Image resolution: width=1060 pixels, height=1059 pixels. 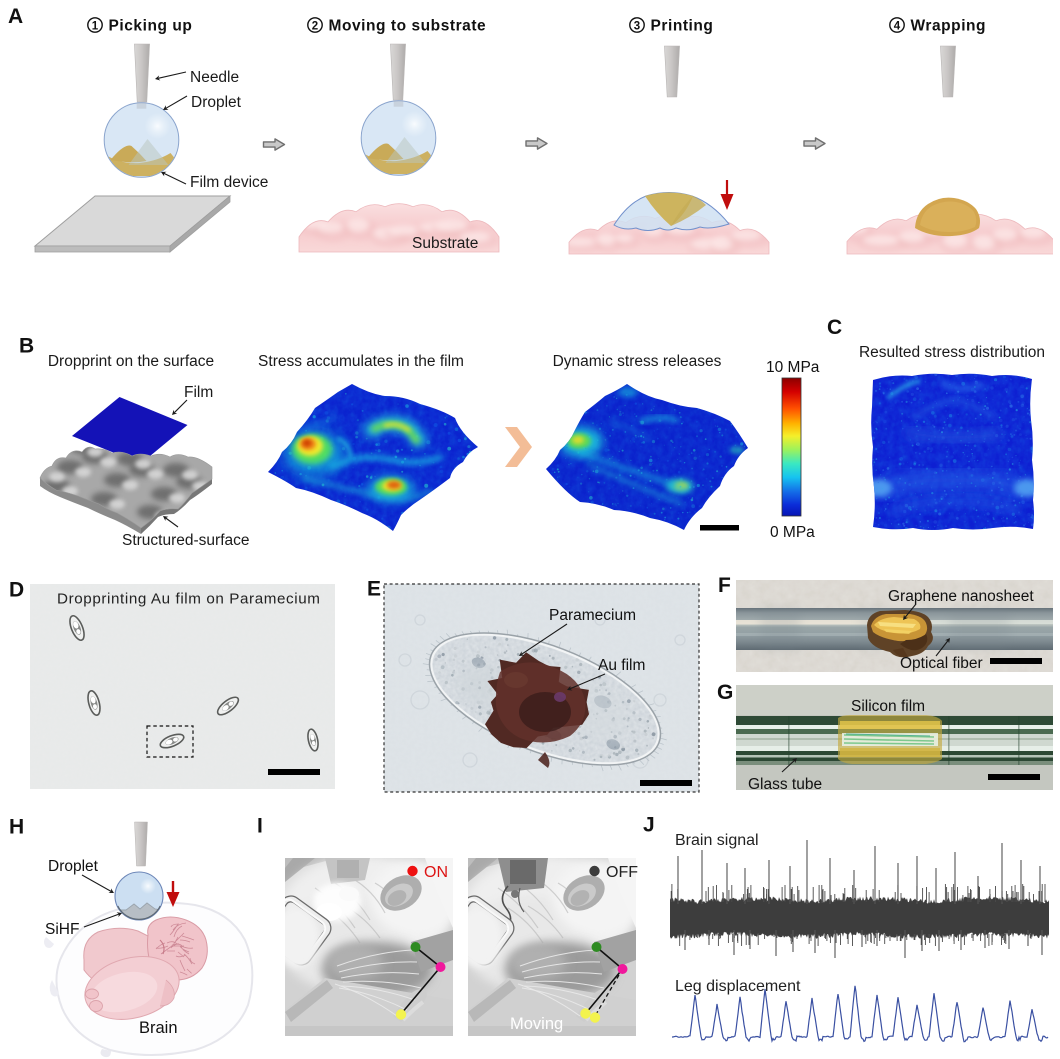 What do you see at coordinates (785, 784) in the screenshot?
I see `svg-text: Glass tube` at bounding box center [785, 784].